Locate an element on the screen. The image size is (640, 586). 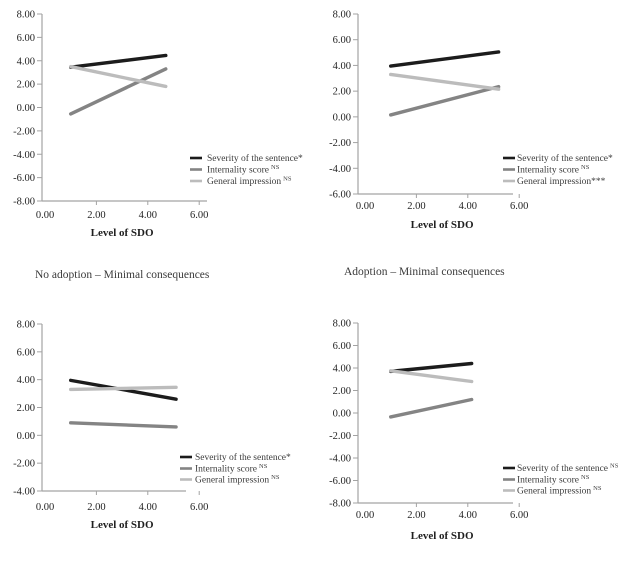
caption-no-adoption-minimal: No adoption – Minimal consequences is located at coordinates (122, 275).